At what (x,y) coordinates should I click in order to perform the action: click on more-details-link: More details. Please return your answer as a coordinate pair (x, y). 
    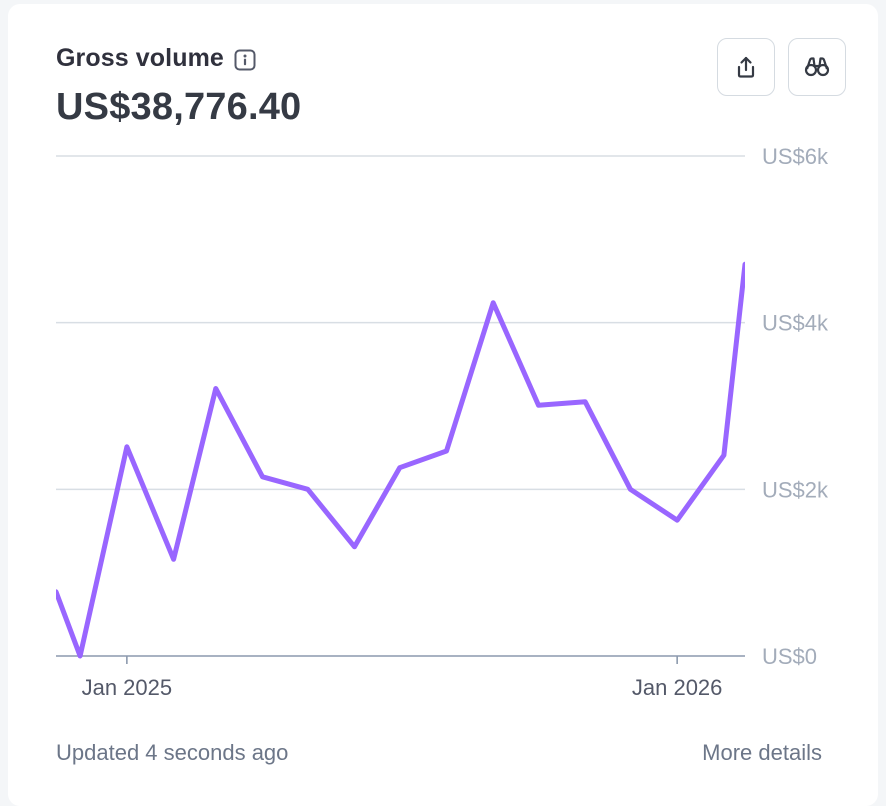
    Looking at the image, I should click on (762, 752).